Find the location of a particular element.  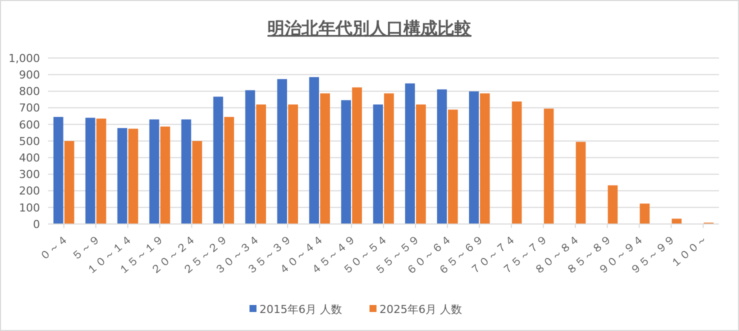

y-tick-label: 300 is located at coordinates (29, 175).